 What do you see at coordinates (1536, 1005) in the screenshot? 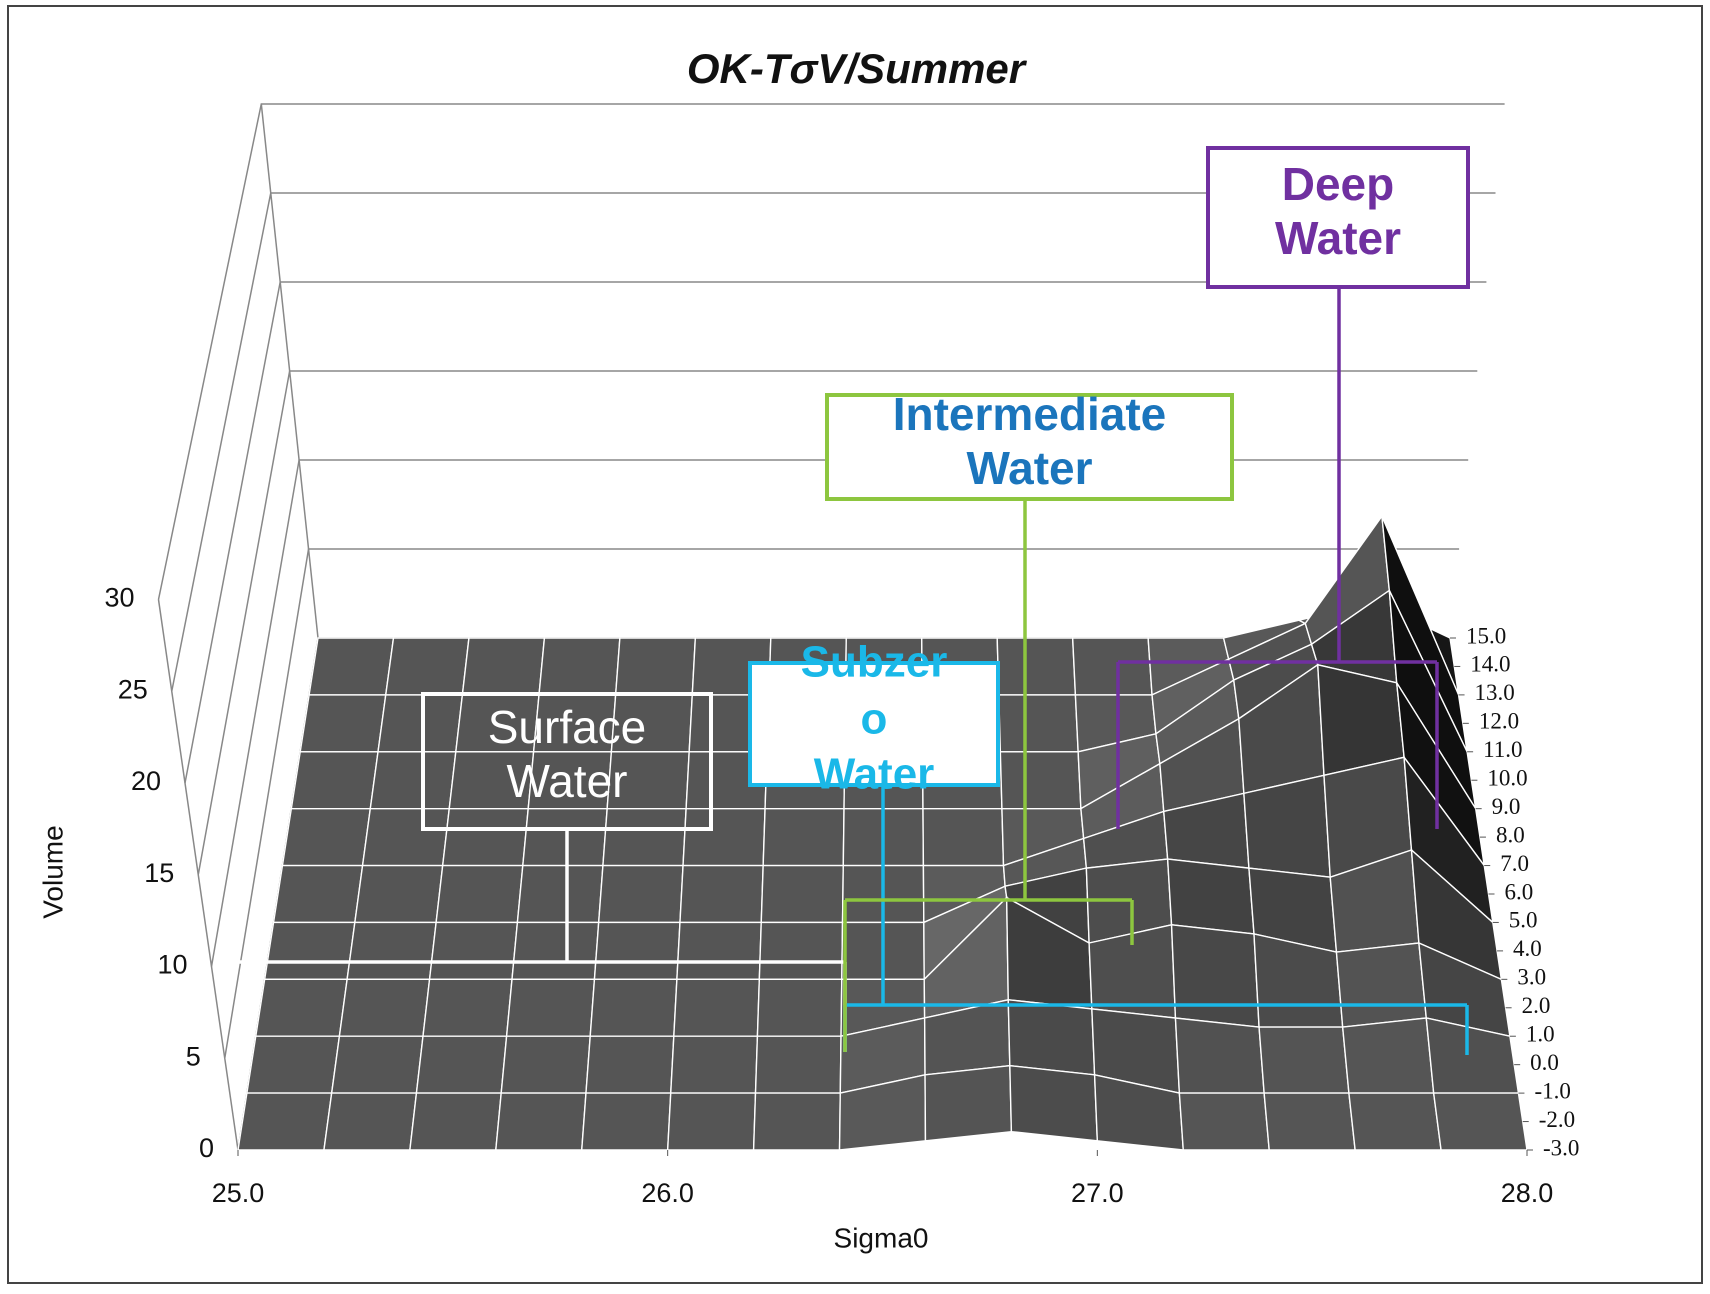
I see `y-tick-label: 2.0` at bounding box center [1536, 1005].